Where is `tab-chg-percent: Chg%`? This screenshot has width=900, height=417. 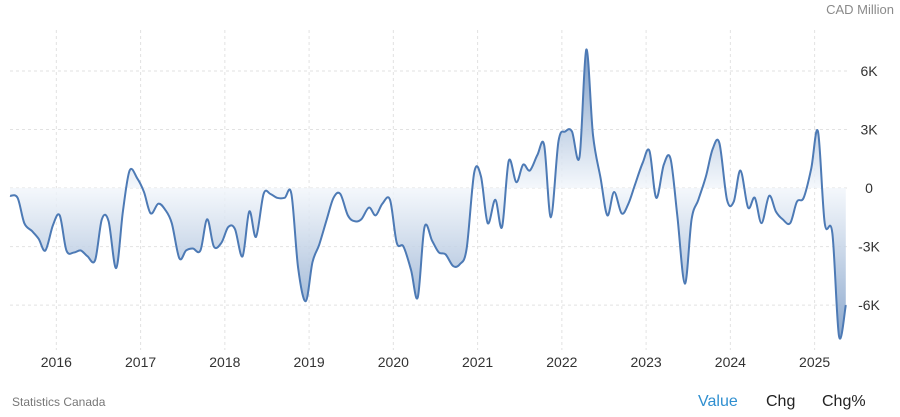
tab-chg-percent: Chg% is located at coordinates (844, 401).